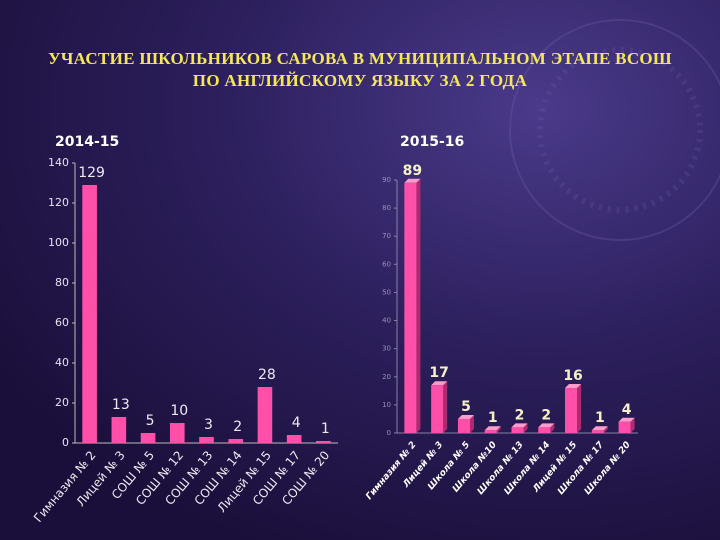 This screenshot has width=720, height=540. I want to click on y-tick-label: 140, so click(58, 162).